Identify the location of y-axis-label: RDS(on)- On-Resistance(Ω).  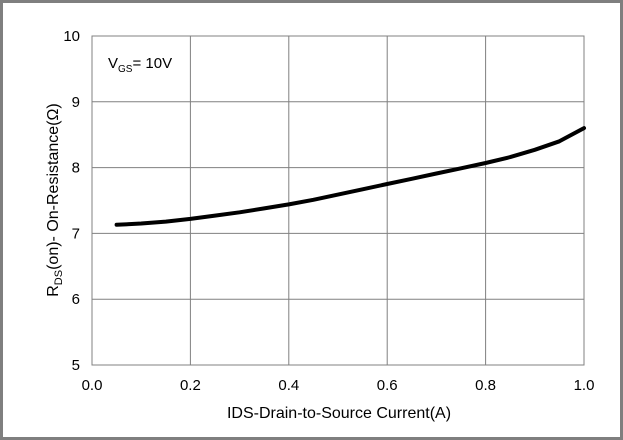
(55, 200).